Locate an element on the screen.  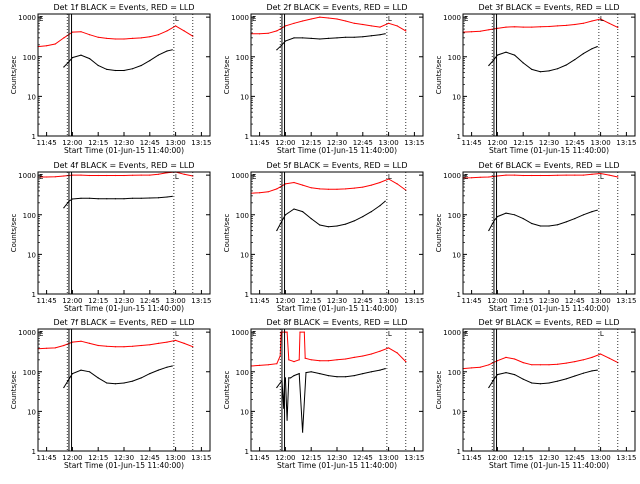
panel-title: Det 8f BLACK = Events, RED = LLD is located at coordinates (336, 322).